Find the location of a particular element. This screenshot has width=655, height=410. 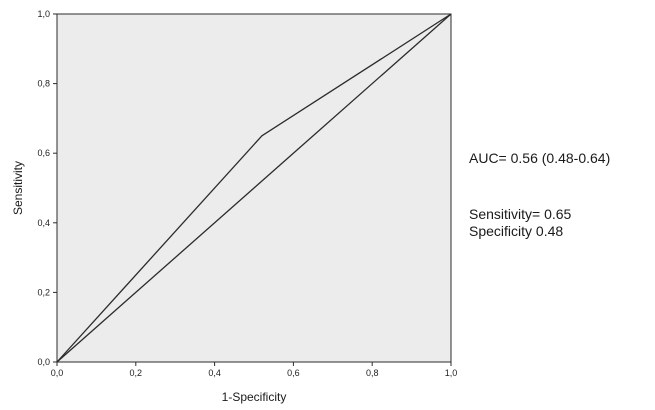

y-tick-label: 0,4 is located at coordinates (43, 223).